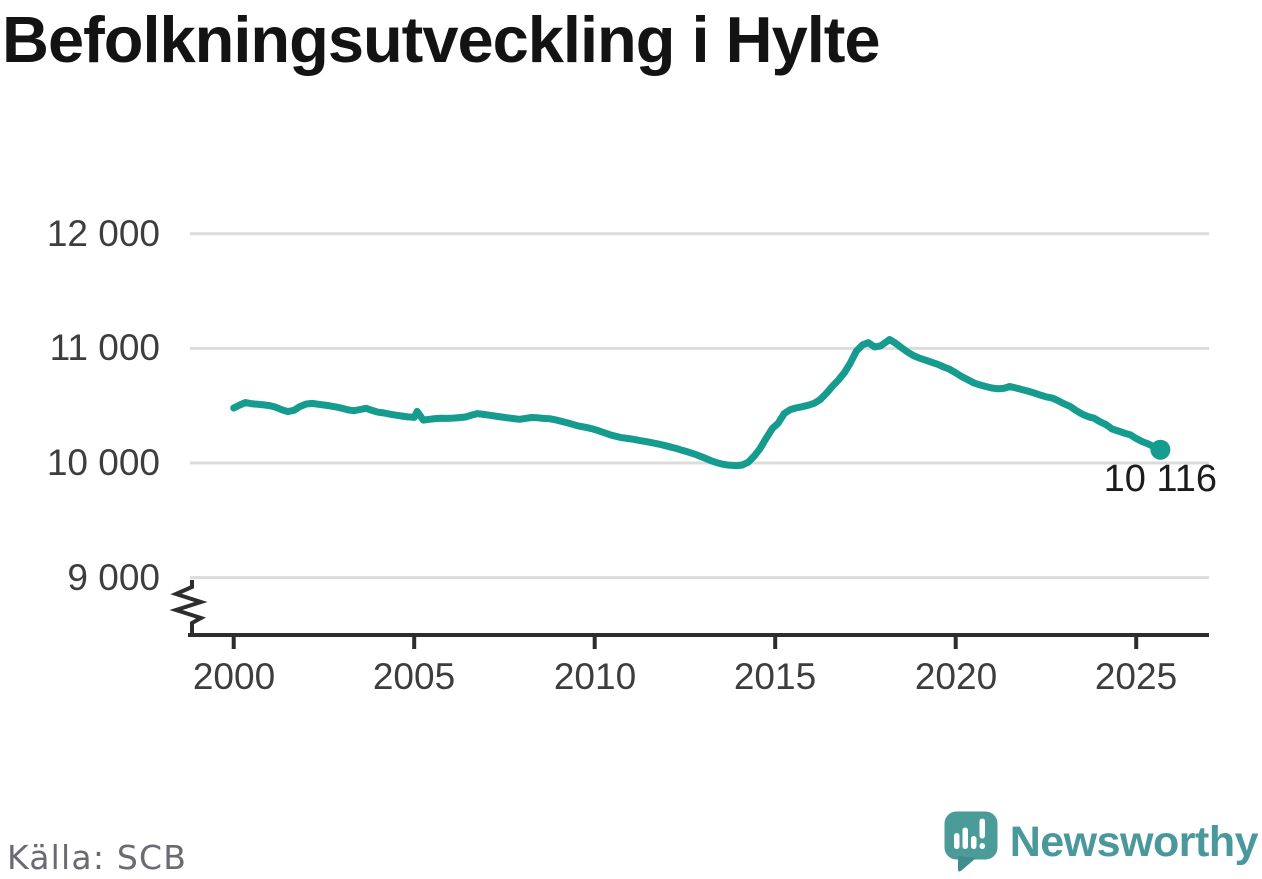 This screenshot has height=879, width=1262. I want to click on y-axis-label: 12 000, so click(103, 233).